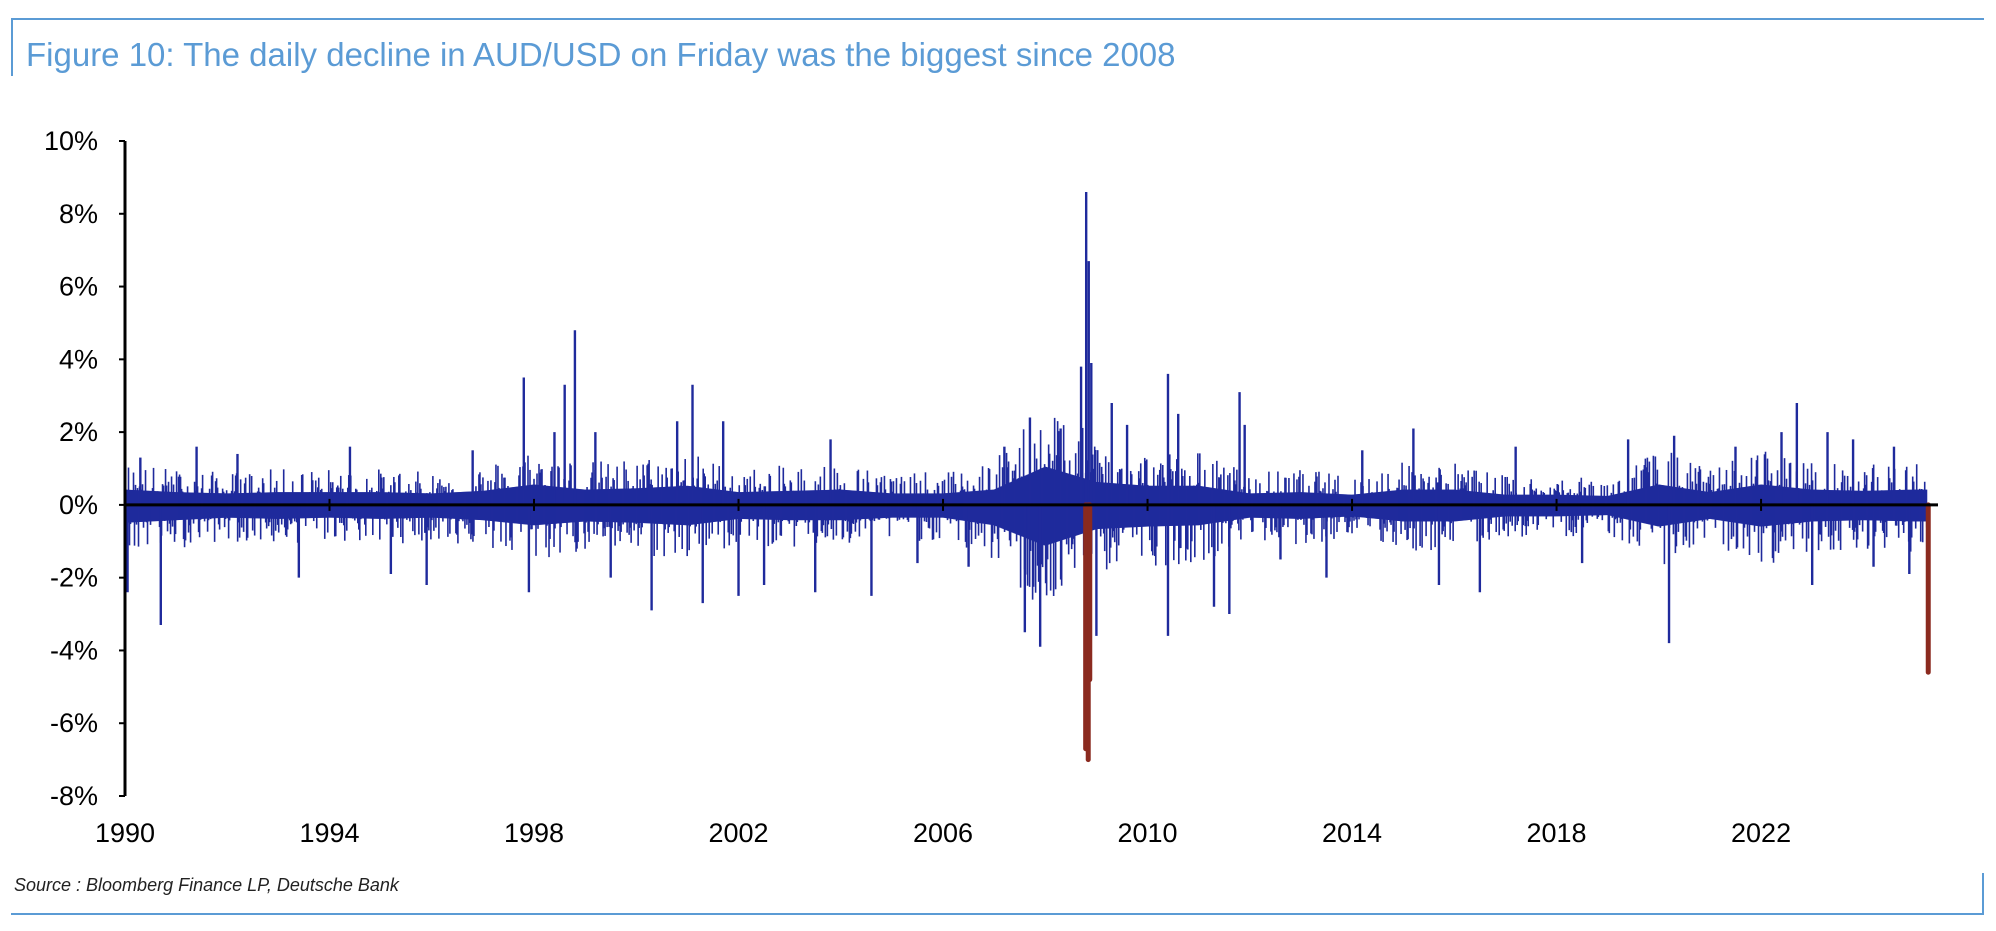 Image resolution: width=1996 pixels, height=931 pixels. What do you see at coordinates (78, 432) in the screenshot?
I see `y-tick-label-4: 2%` at bounding box center [78, 432].